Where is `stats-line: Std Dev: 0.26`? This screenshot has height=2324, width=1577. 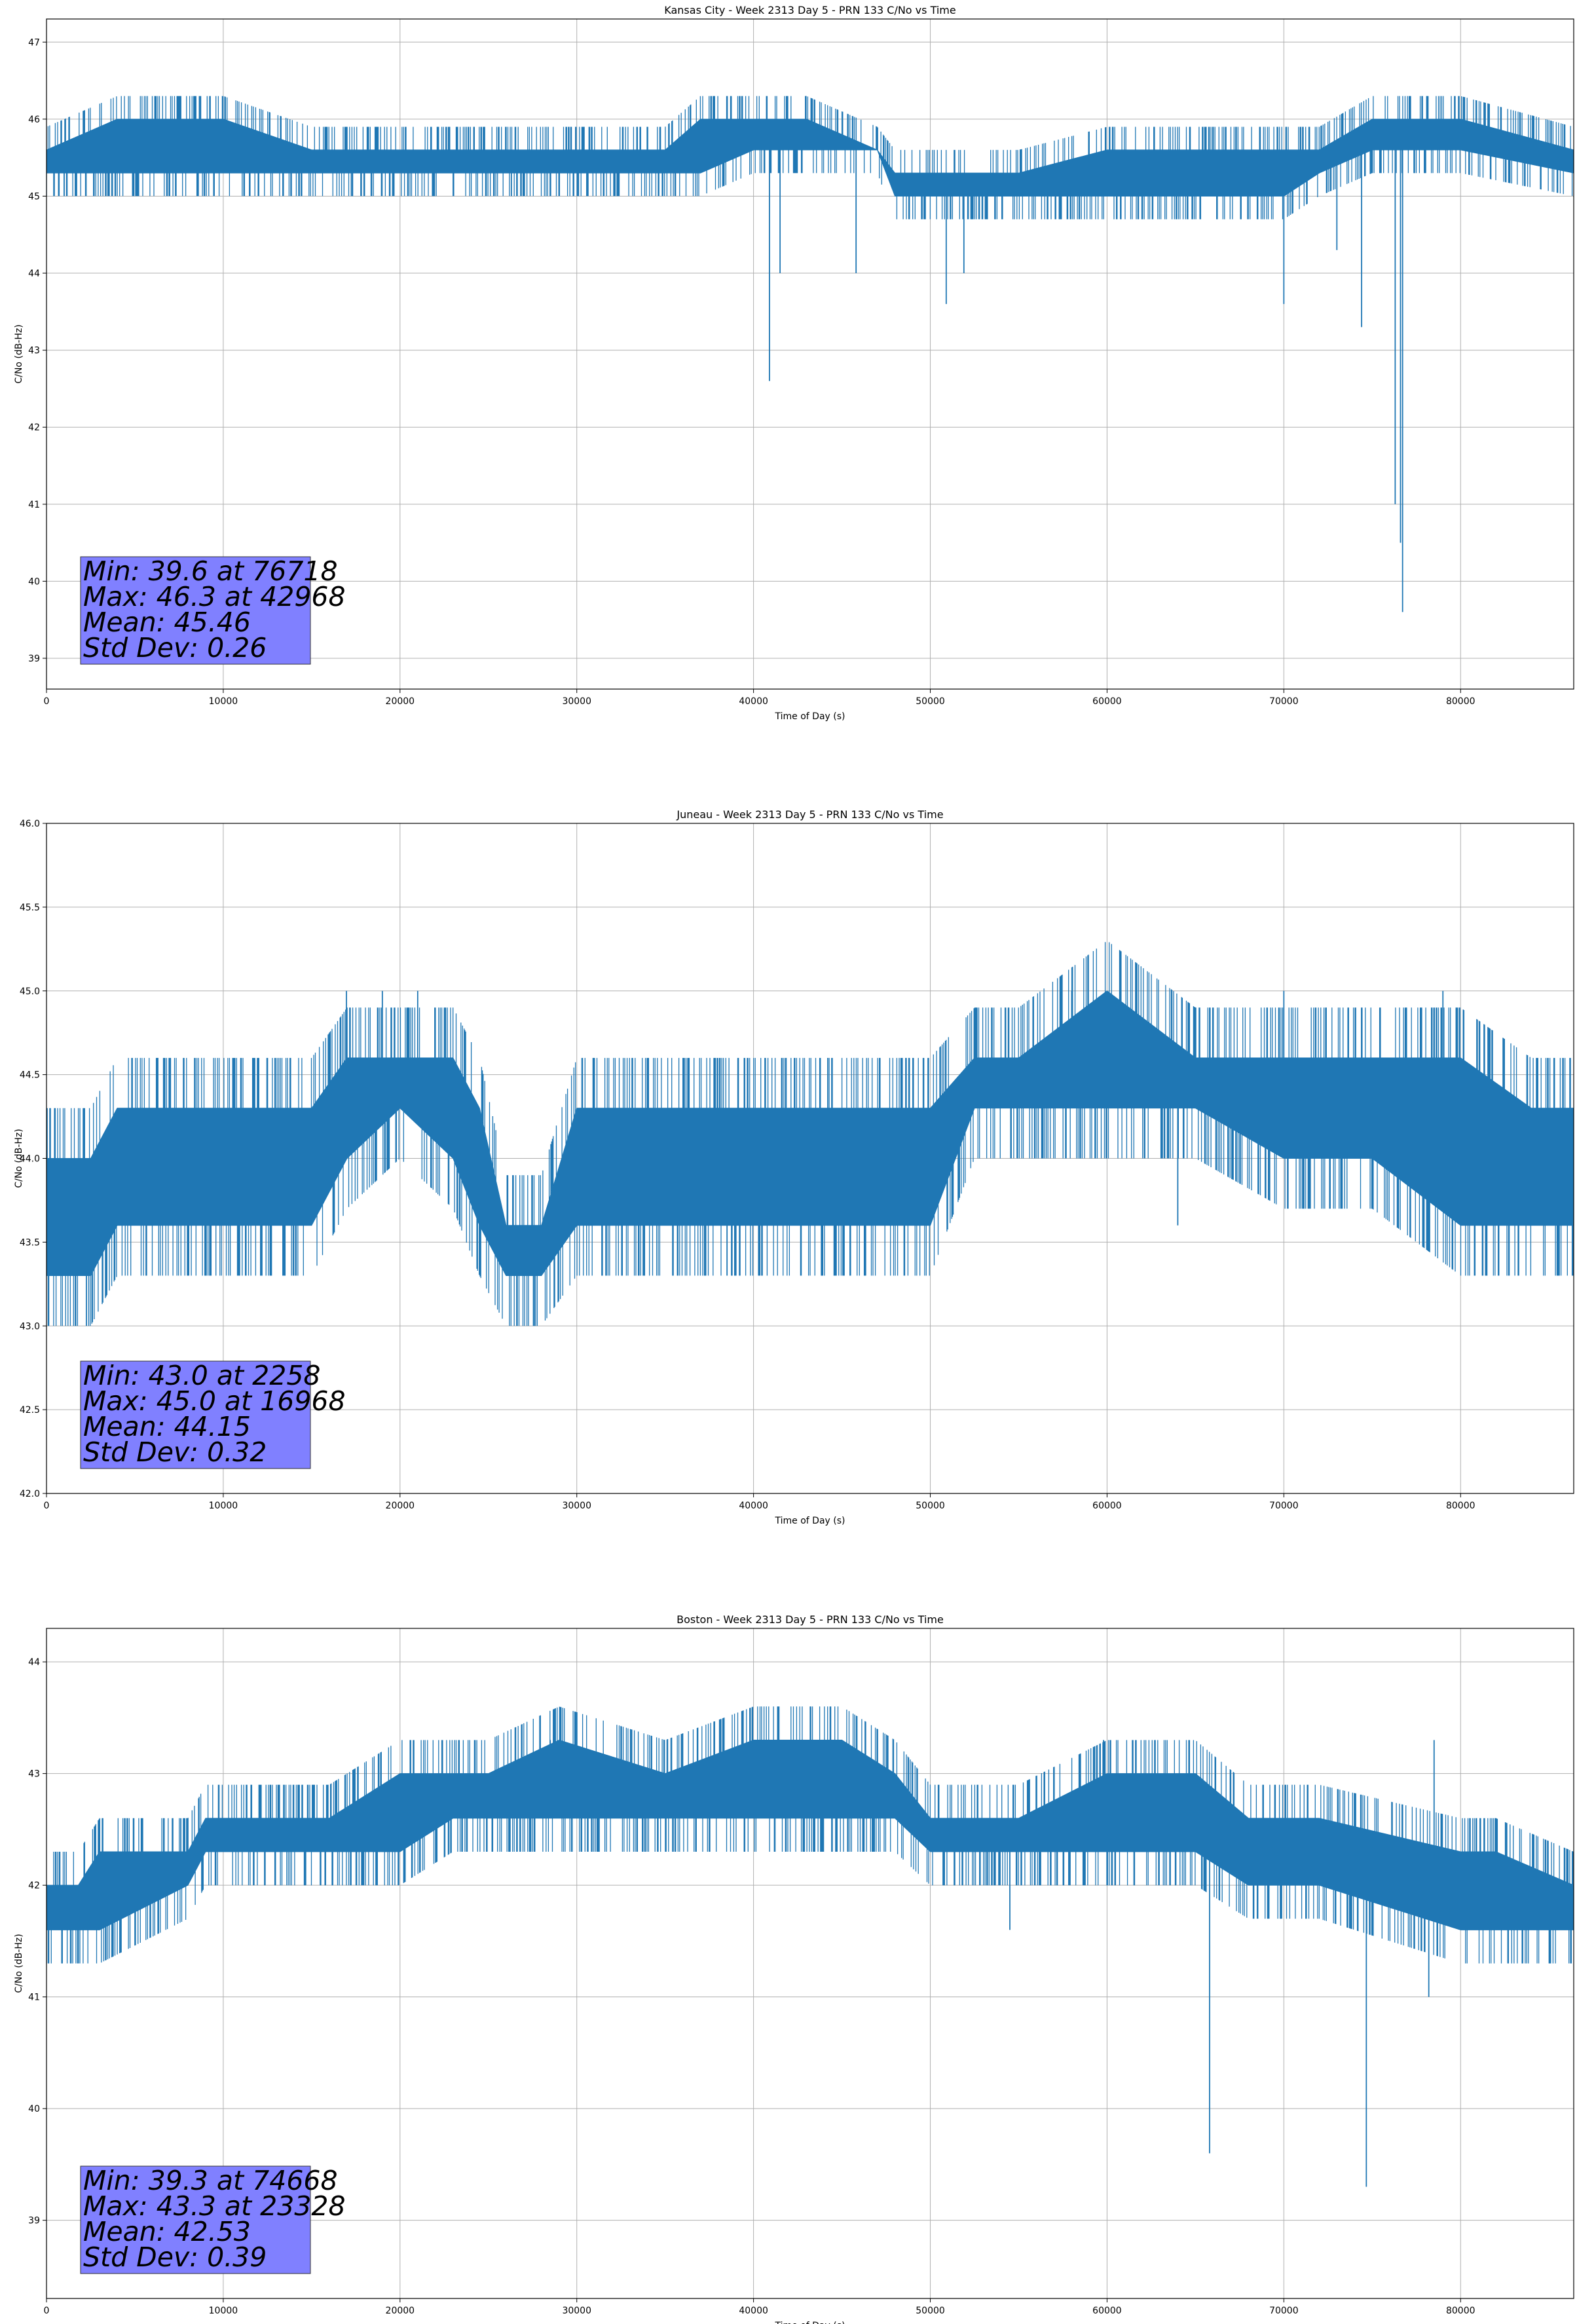 stats-line: Std Dev: 0.26 is located at coordinates (175, 648).